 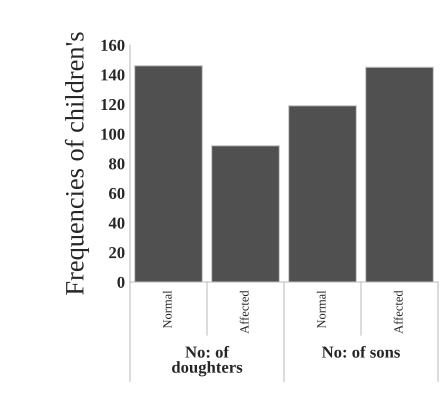 I want to click on y-tick-label: 120, so click(x=113, y=104).